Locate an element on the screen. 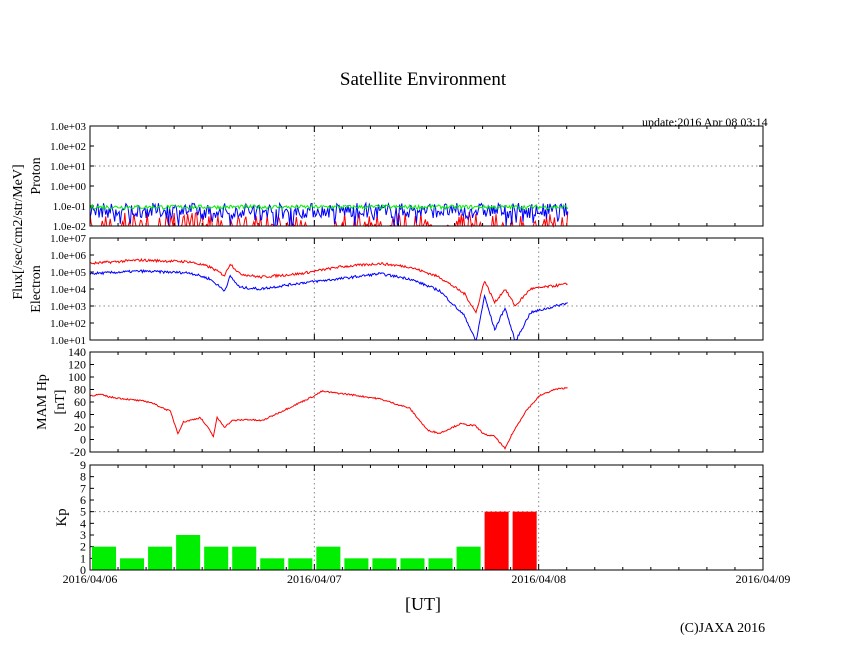 The height and width of the screenshot is (655, 846). panel-mam_hp is located at coordinates (426, 402).